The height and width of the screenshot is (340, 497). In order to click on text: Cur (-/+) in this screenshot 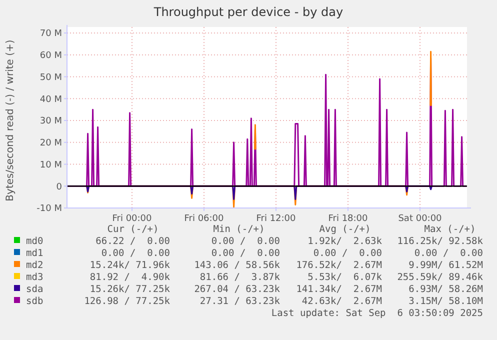, I will do `click(133, 229)`.